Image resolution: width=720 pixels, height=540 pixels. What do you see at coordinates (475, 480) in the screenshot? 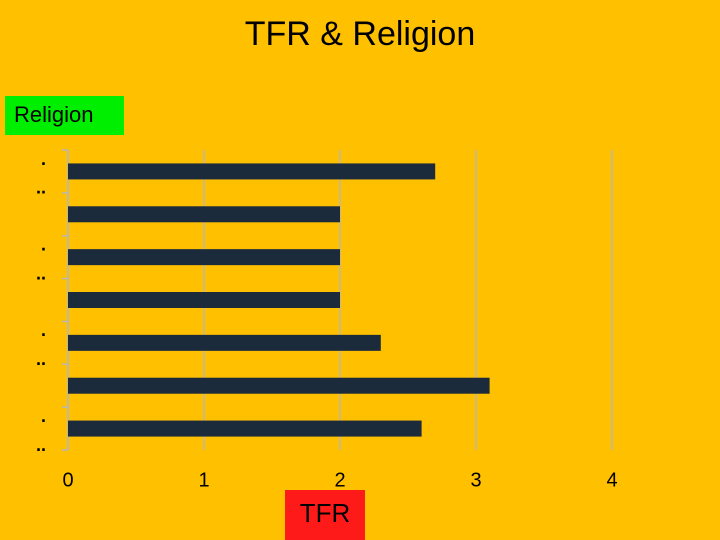
I see `x-tick-label: 3` at bounding box center [475, 480].